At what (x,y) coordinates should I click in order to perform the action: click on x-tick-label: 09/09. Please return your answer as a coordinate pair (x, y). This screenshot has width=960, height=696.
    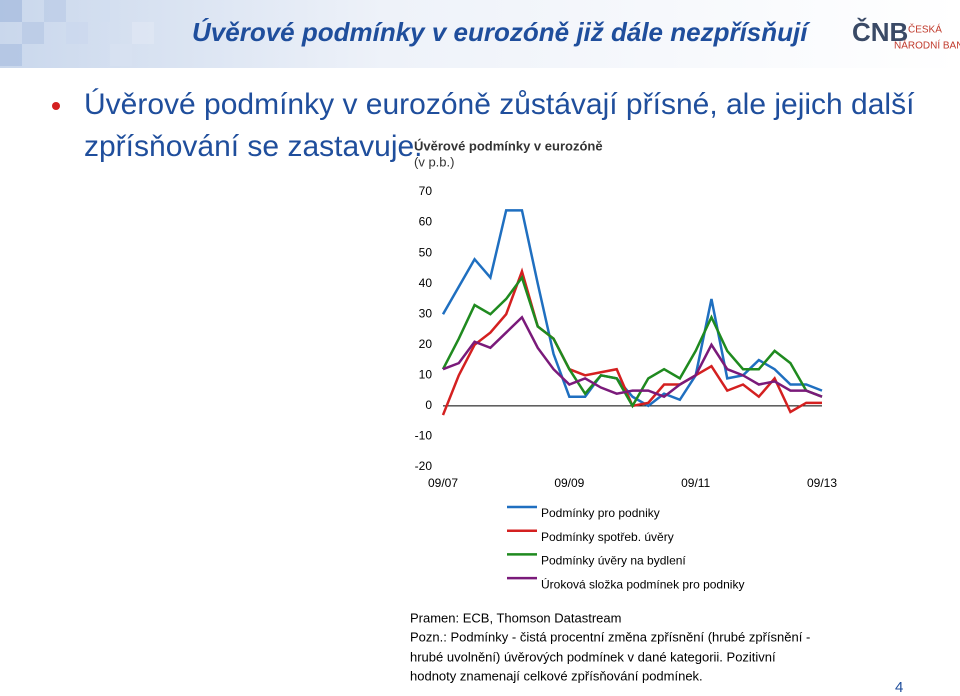
    Looking at the image, I should click on (569, 483).